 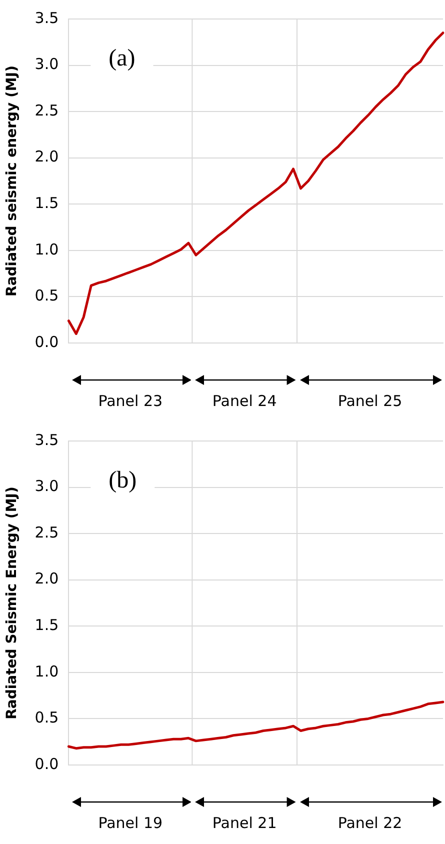 I want to click on y-axis-title: Radiated Seismic Energy (MJ), so click(x=12, y=603).